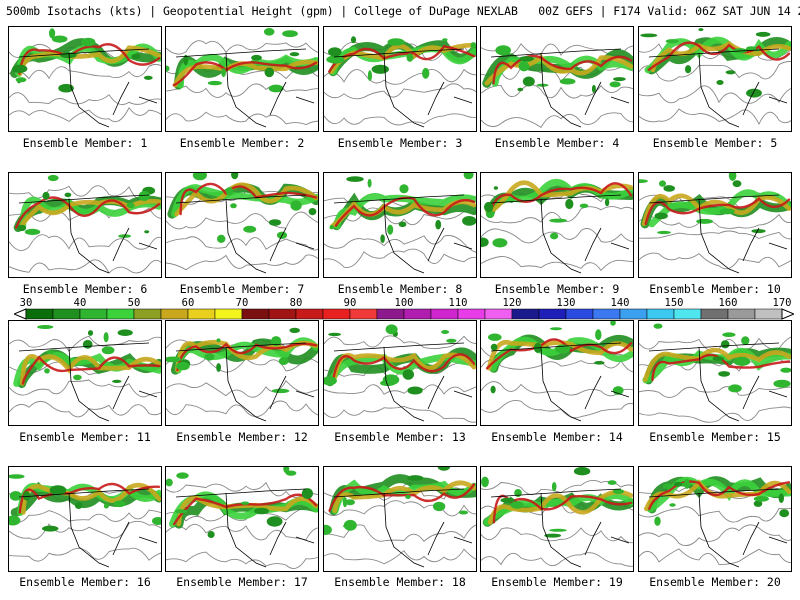  Describe the element at coordinates (85, 289) in the screenshot. I see `ensemble-member-label: Ensemble Member: 6` at that location.